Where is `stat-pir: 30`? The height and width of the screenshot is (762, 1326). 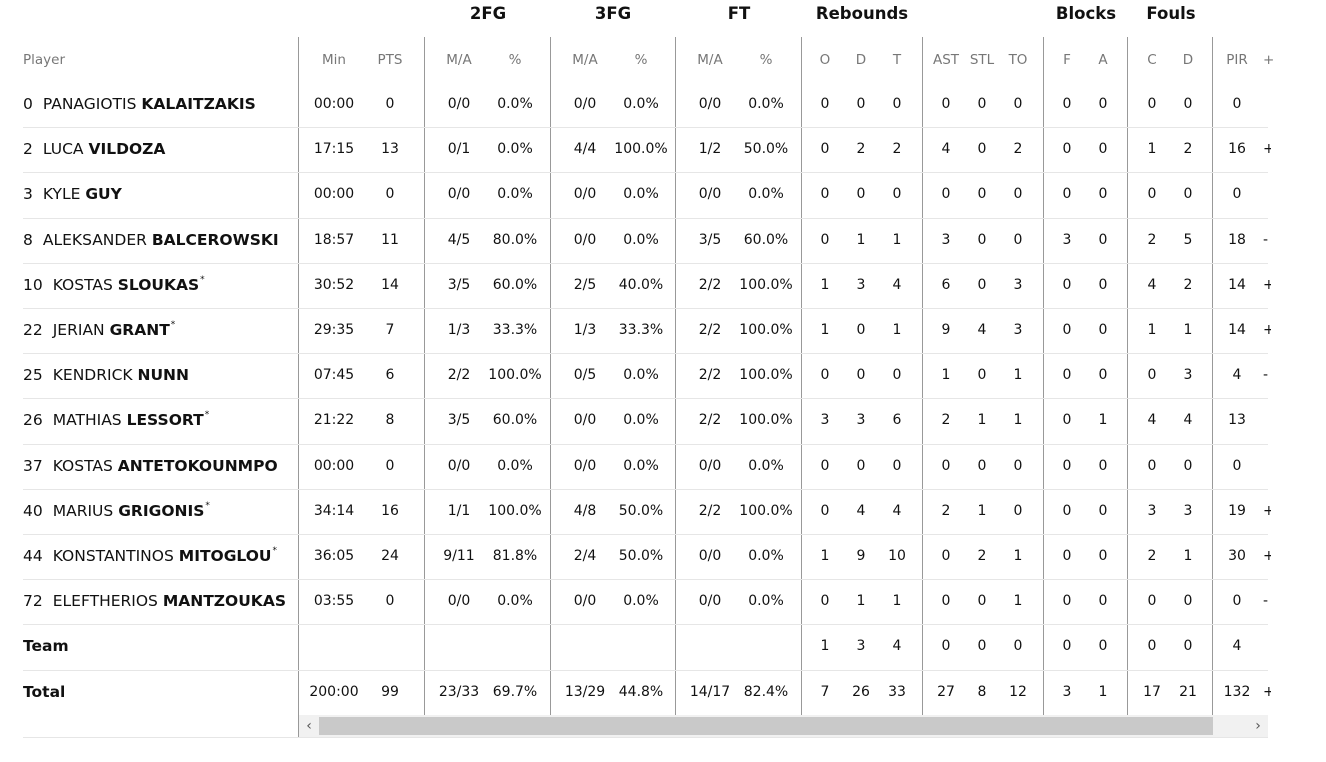
stat-pir: 30 is located at coordinates (1237, 556).